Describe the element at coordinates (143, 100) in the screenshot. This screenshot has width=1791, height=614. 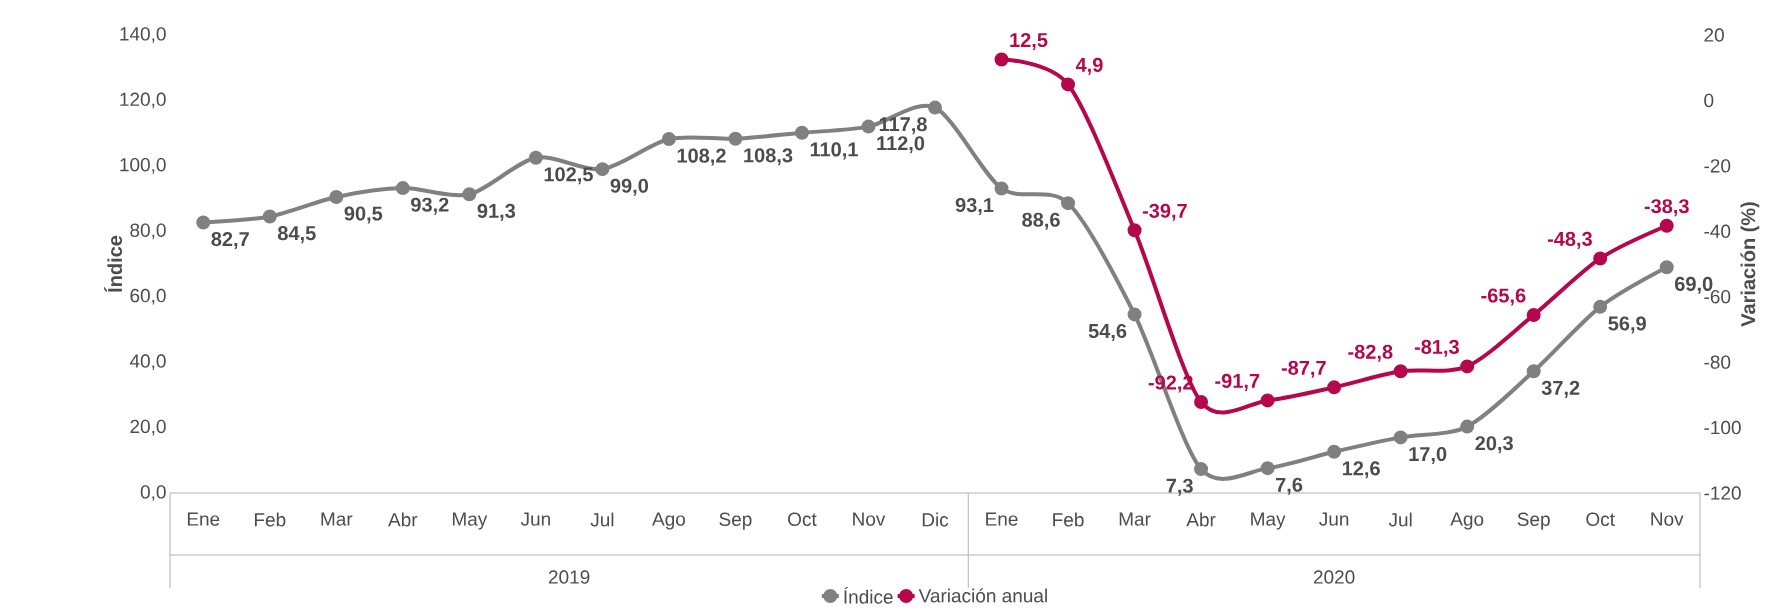
I see `y-tick-label: 120,0` at that location.